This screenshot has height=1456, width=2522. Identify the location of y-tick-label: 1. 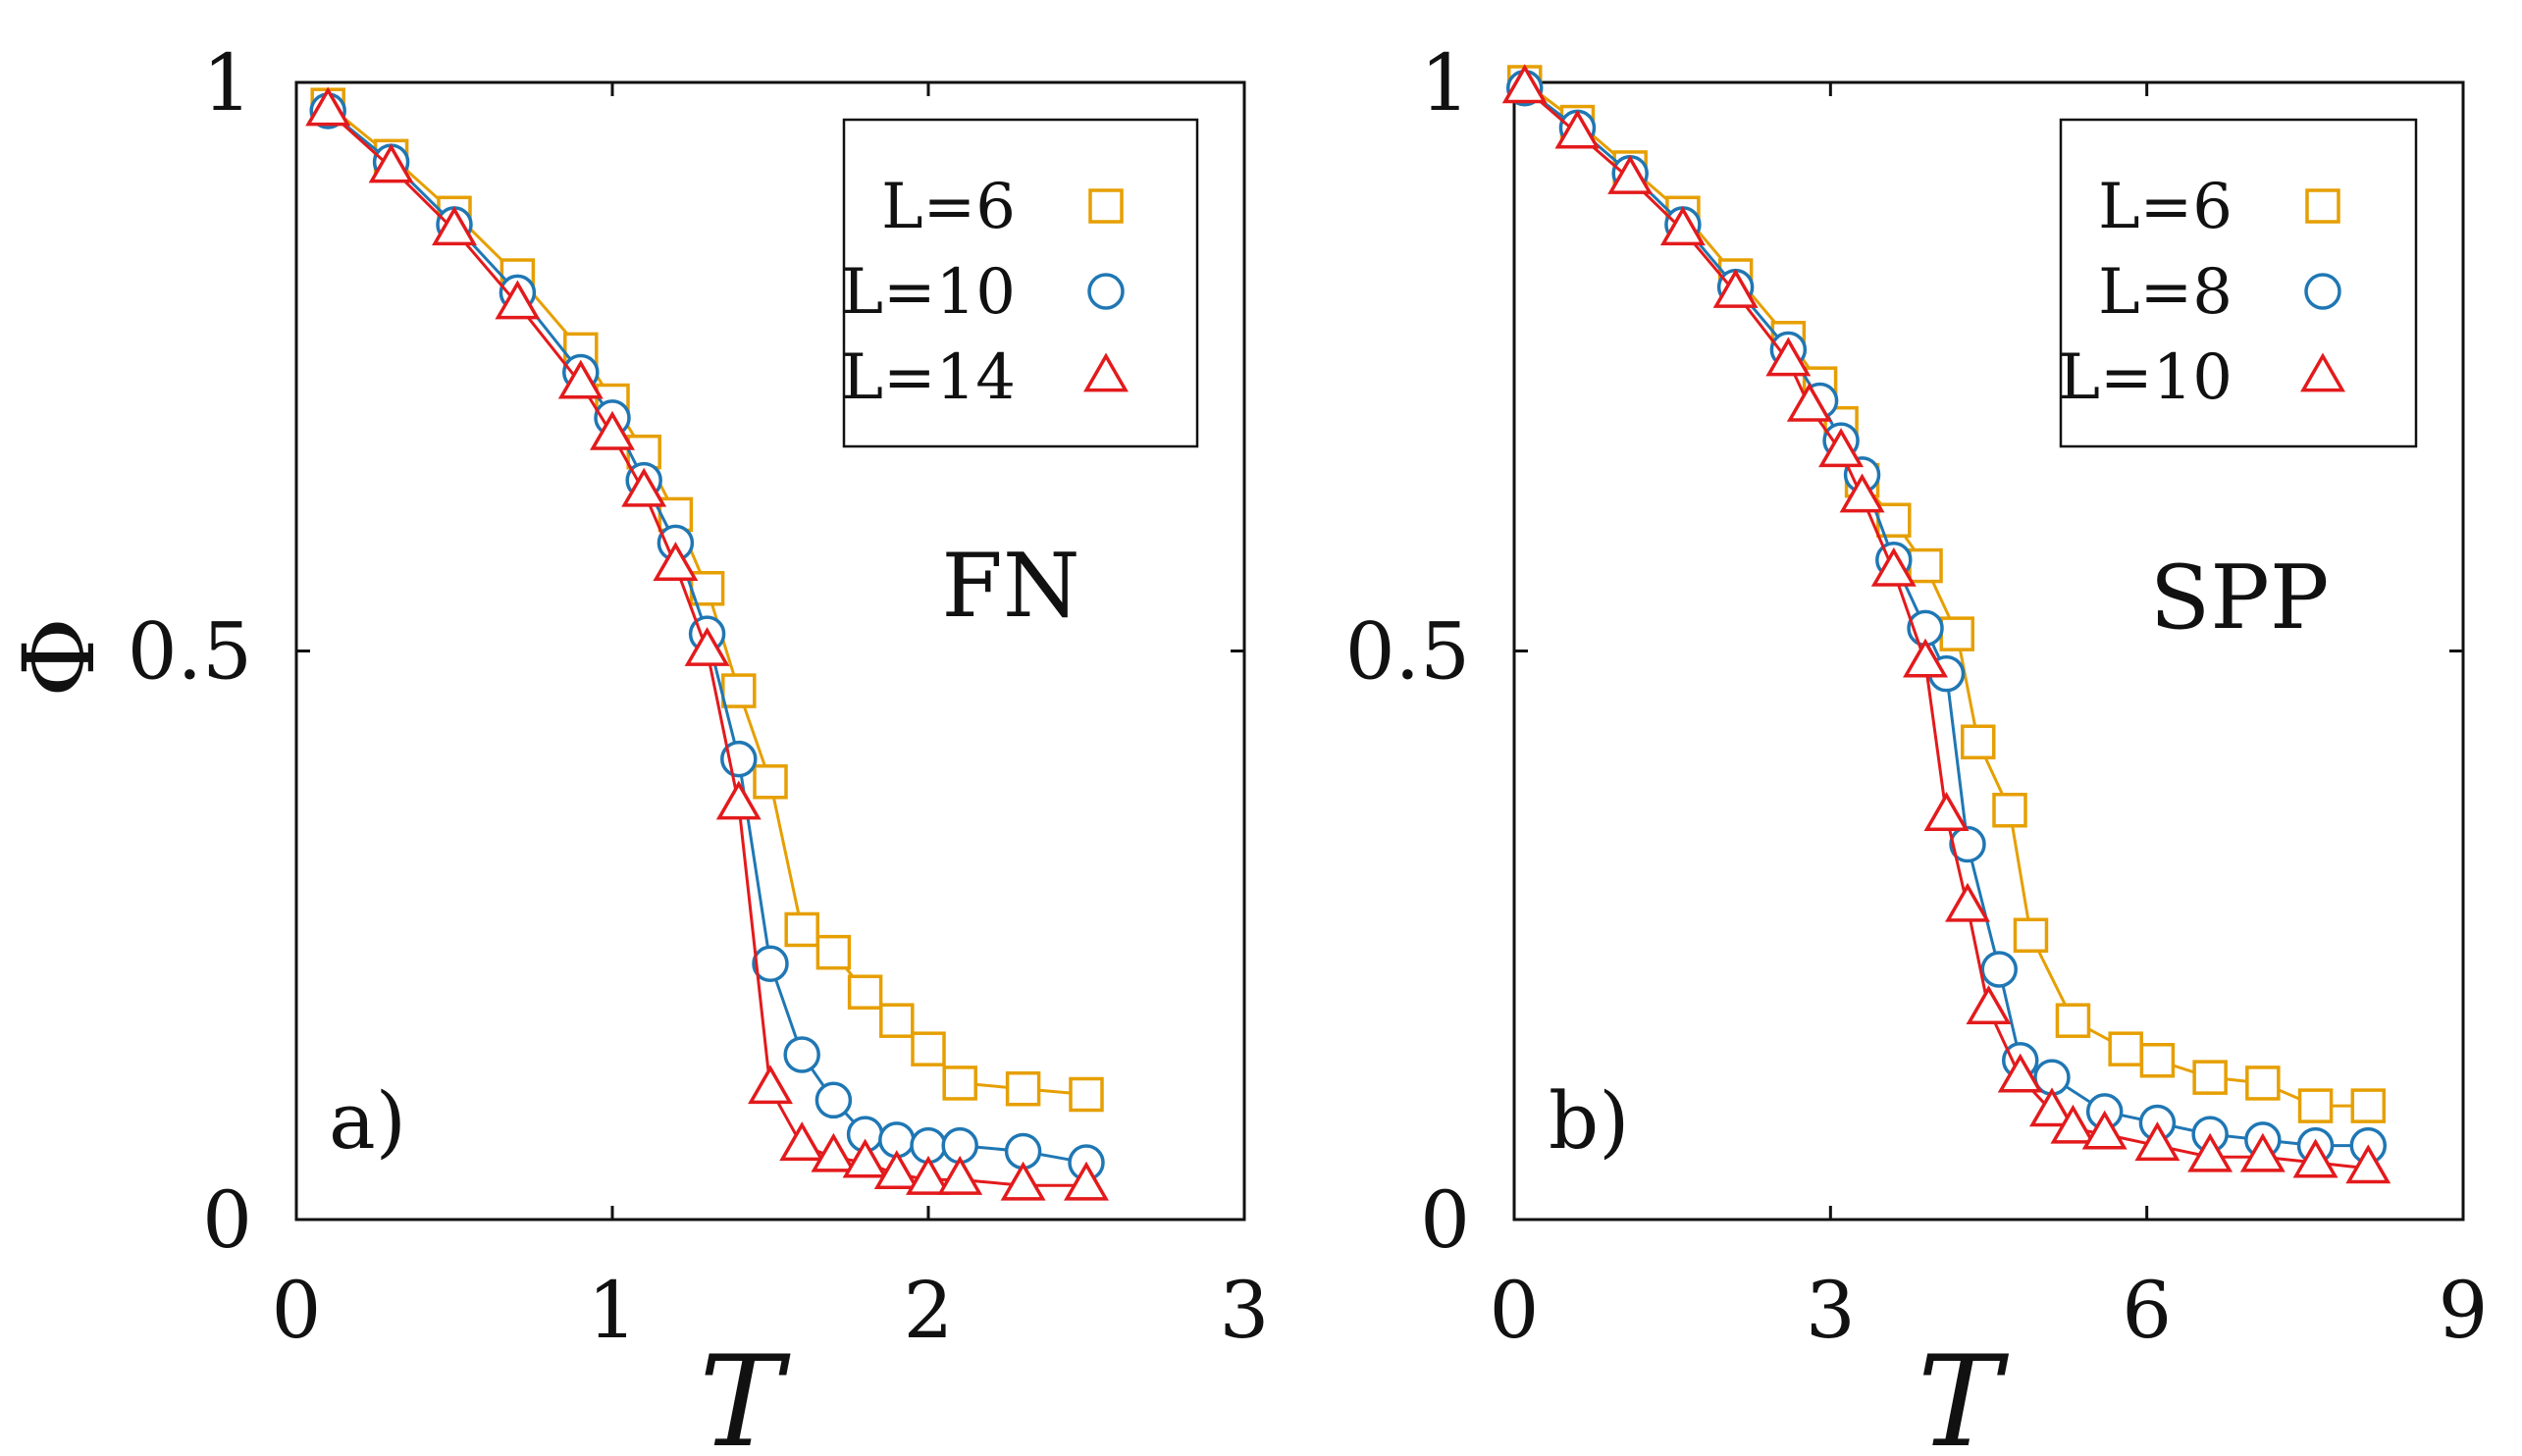
(1445, 83).